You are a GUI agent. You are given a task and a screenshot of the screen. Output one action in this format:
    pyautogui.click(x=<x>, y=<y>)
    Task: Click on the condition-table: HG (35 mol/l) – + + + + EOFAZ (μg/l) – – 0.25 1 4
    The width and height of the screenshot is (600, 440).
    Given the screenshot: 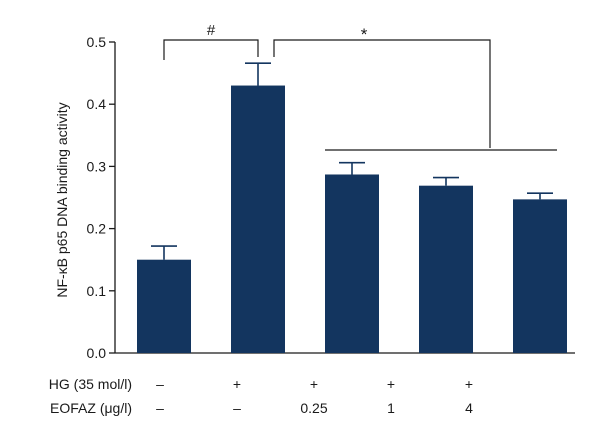 What is the action you would take?
    pyautogui.click(x=261, y=396)
    